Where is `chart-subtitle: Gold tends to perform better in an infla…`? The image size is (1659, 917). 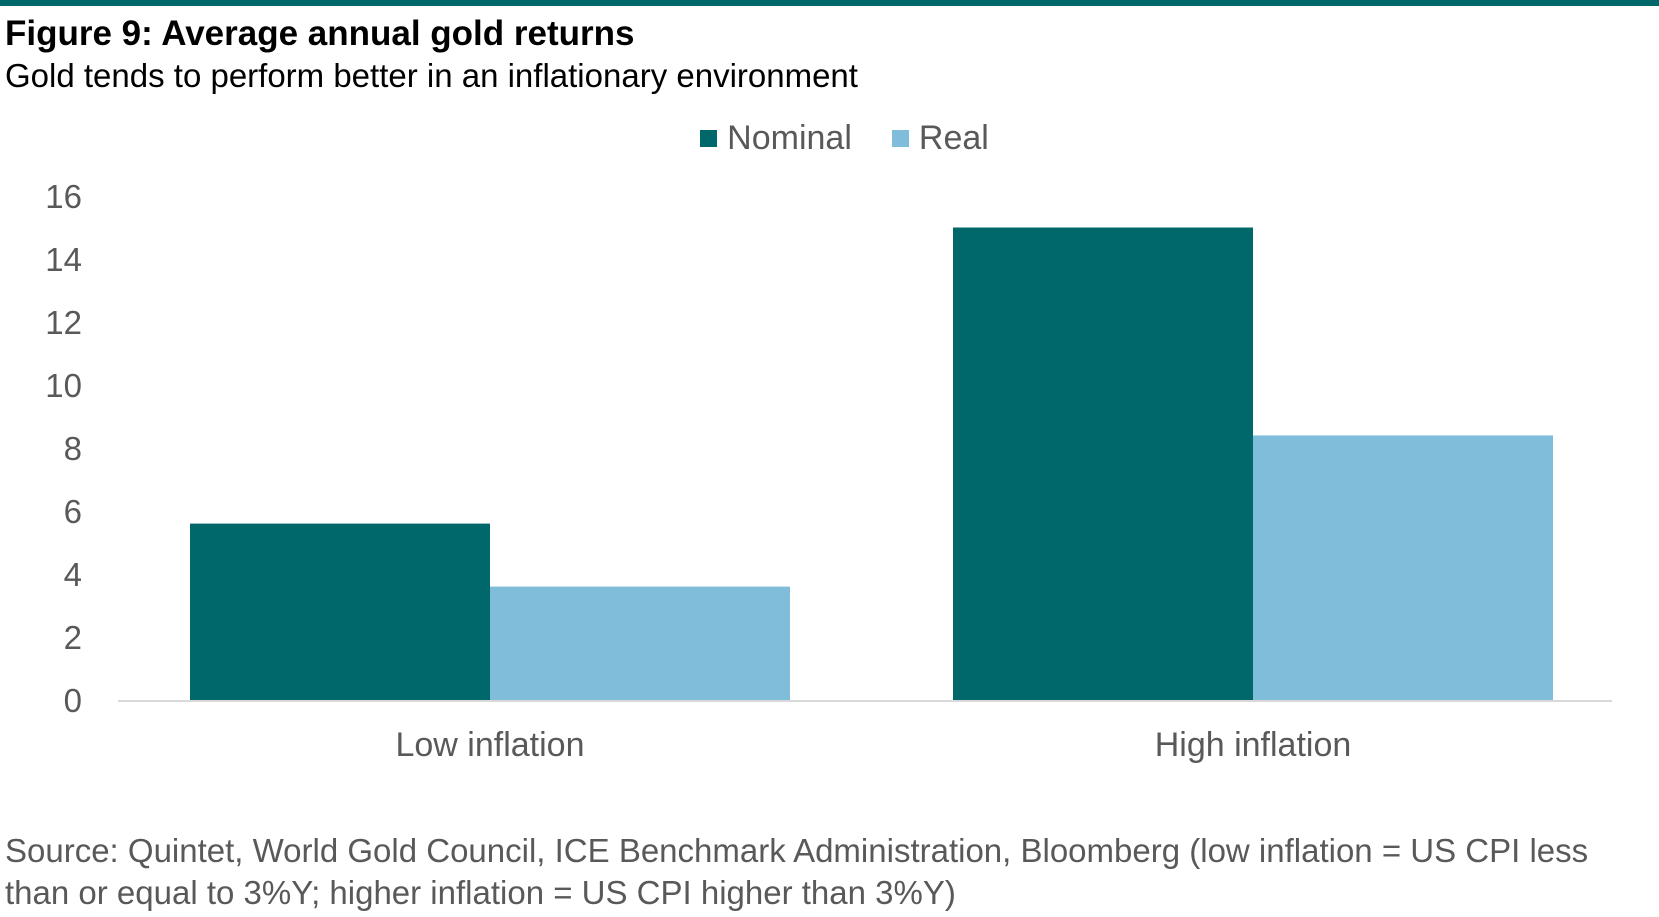 chart-subtitle: Gold tends to perform better in an infla… is located at coordinates (431, 75).